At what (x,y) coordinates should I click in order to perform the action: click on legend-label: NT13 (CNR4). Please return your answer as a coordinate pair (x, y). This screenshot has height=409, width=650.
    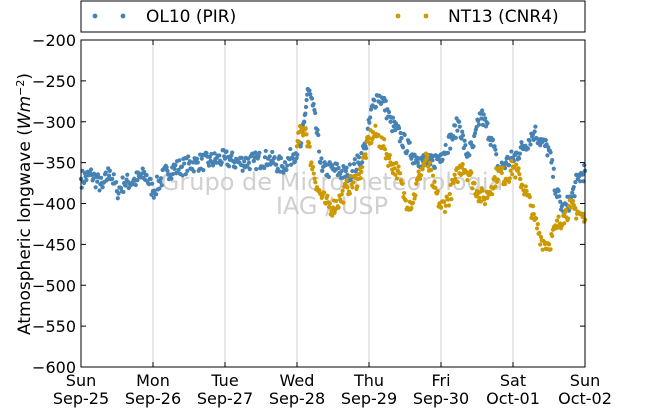
    Looking at the image, I should click on (503, 17).